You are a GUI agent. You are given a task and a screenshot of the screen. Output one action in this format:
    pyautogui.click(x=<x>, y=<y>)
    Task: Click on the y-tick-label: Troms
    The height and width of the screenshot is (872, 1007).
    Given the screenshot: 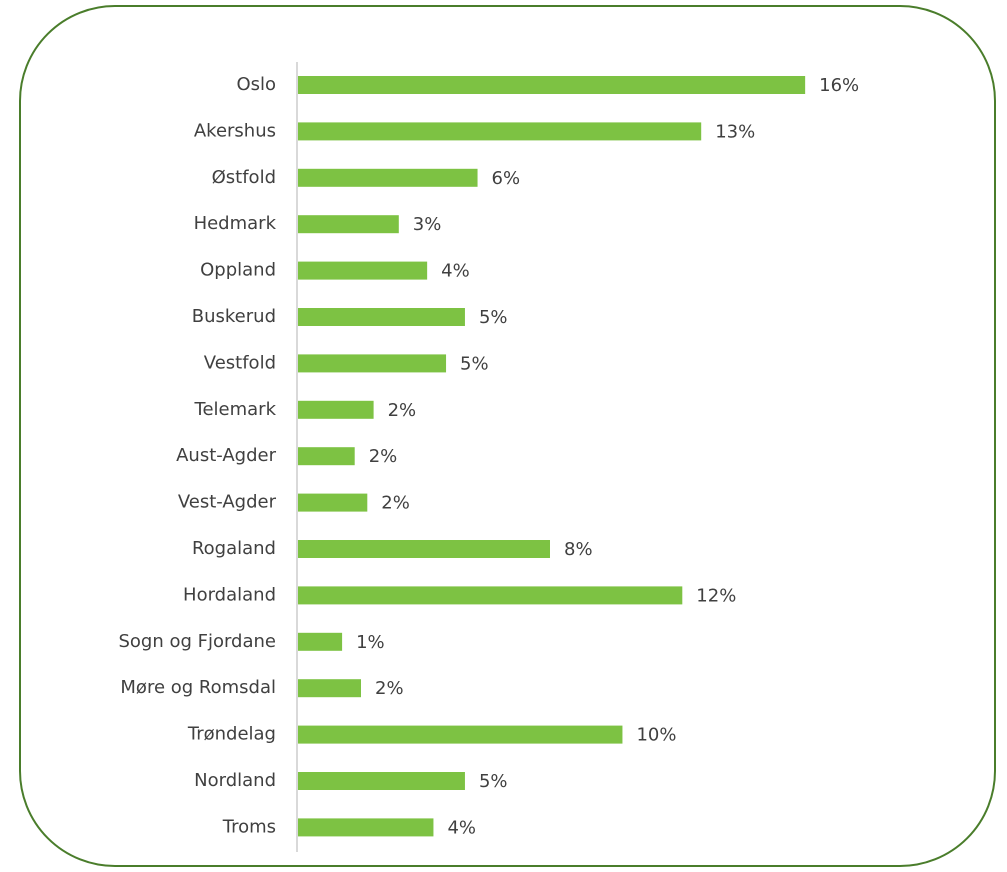 What is the action you would take?
    pyautogui.click(x=249, y=826)
    